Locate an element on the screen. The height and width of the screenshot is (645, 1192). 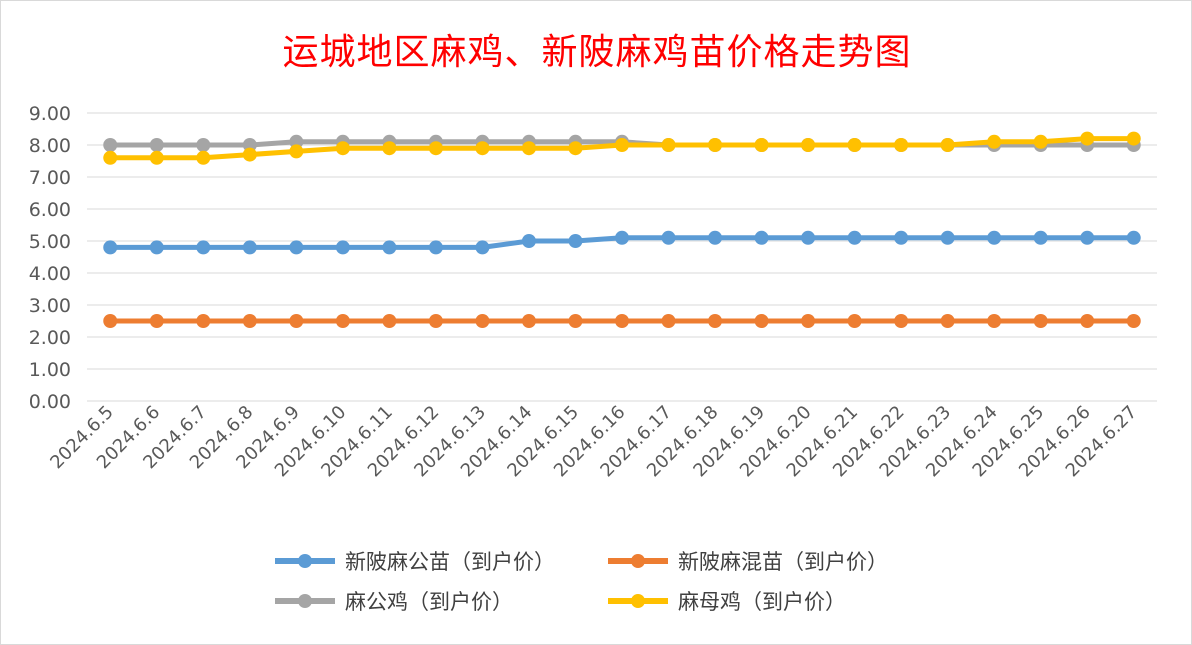
legend-item-3: 麻母鸡（到户价） is located at coordinates (726, 601).